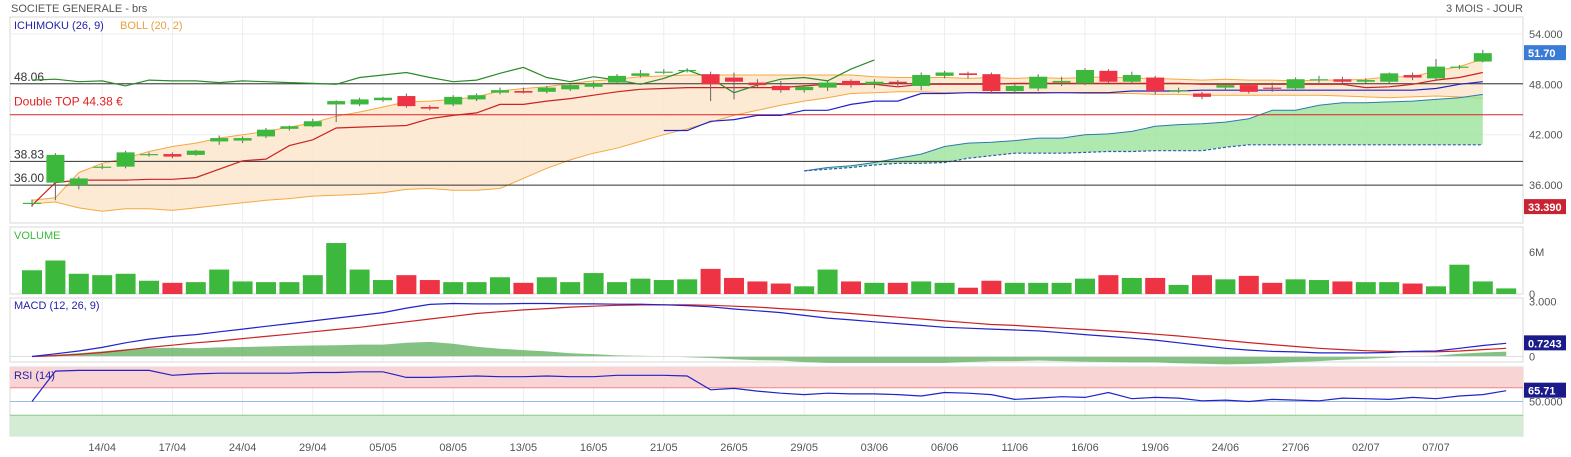  I want to click on y-tick-label: 42.000, so click(1546, 136).